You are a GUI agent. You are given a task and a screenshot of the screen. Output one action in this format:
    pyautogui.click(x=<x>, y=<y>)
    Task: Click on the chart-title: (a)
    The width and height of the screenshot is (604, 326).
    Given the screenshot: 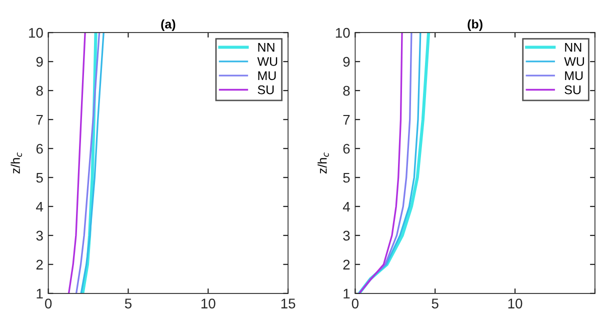 What is the action you would take?
    pyautogui.click(x=168, y=25)
    